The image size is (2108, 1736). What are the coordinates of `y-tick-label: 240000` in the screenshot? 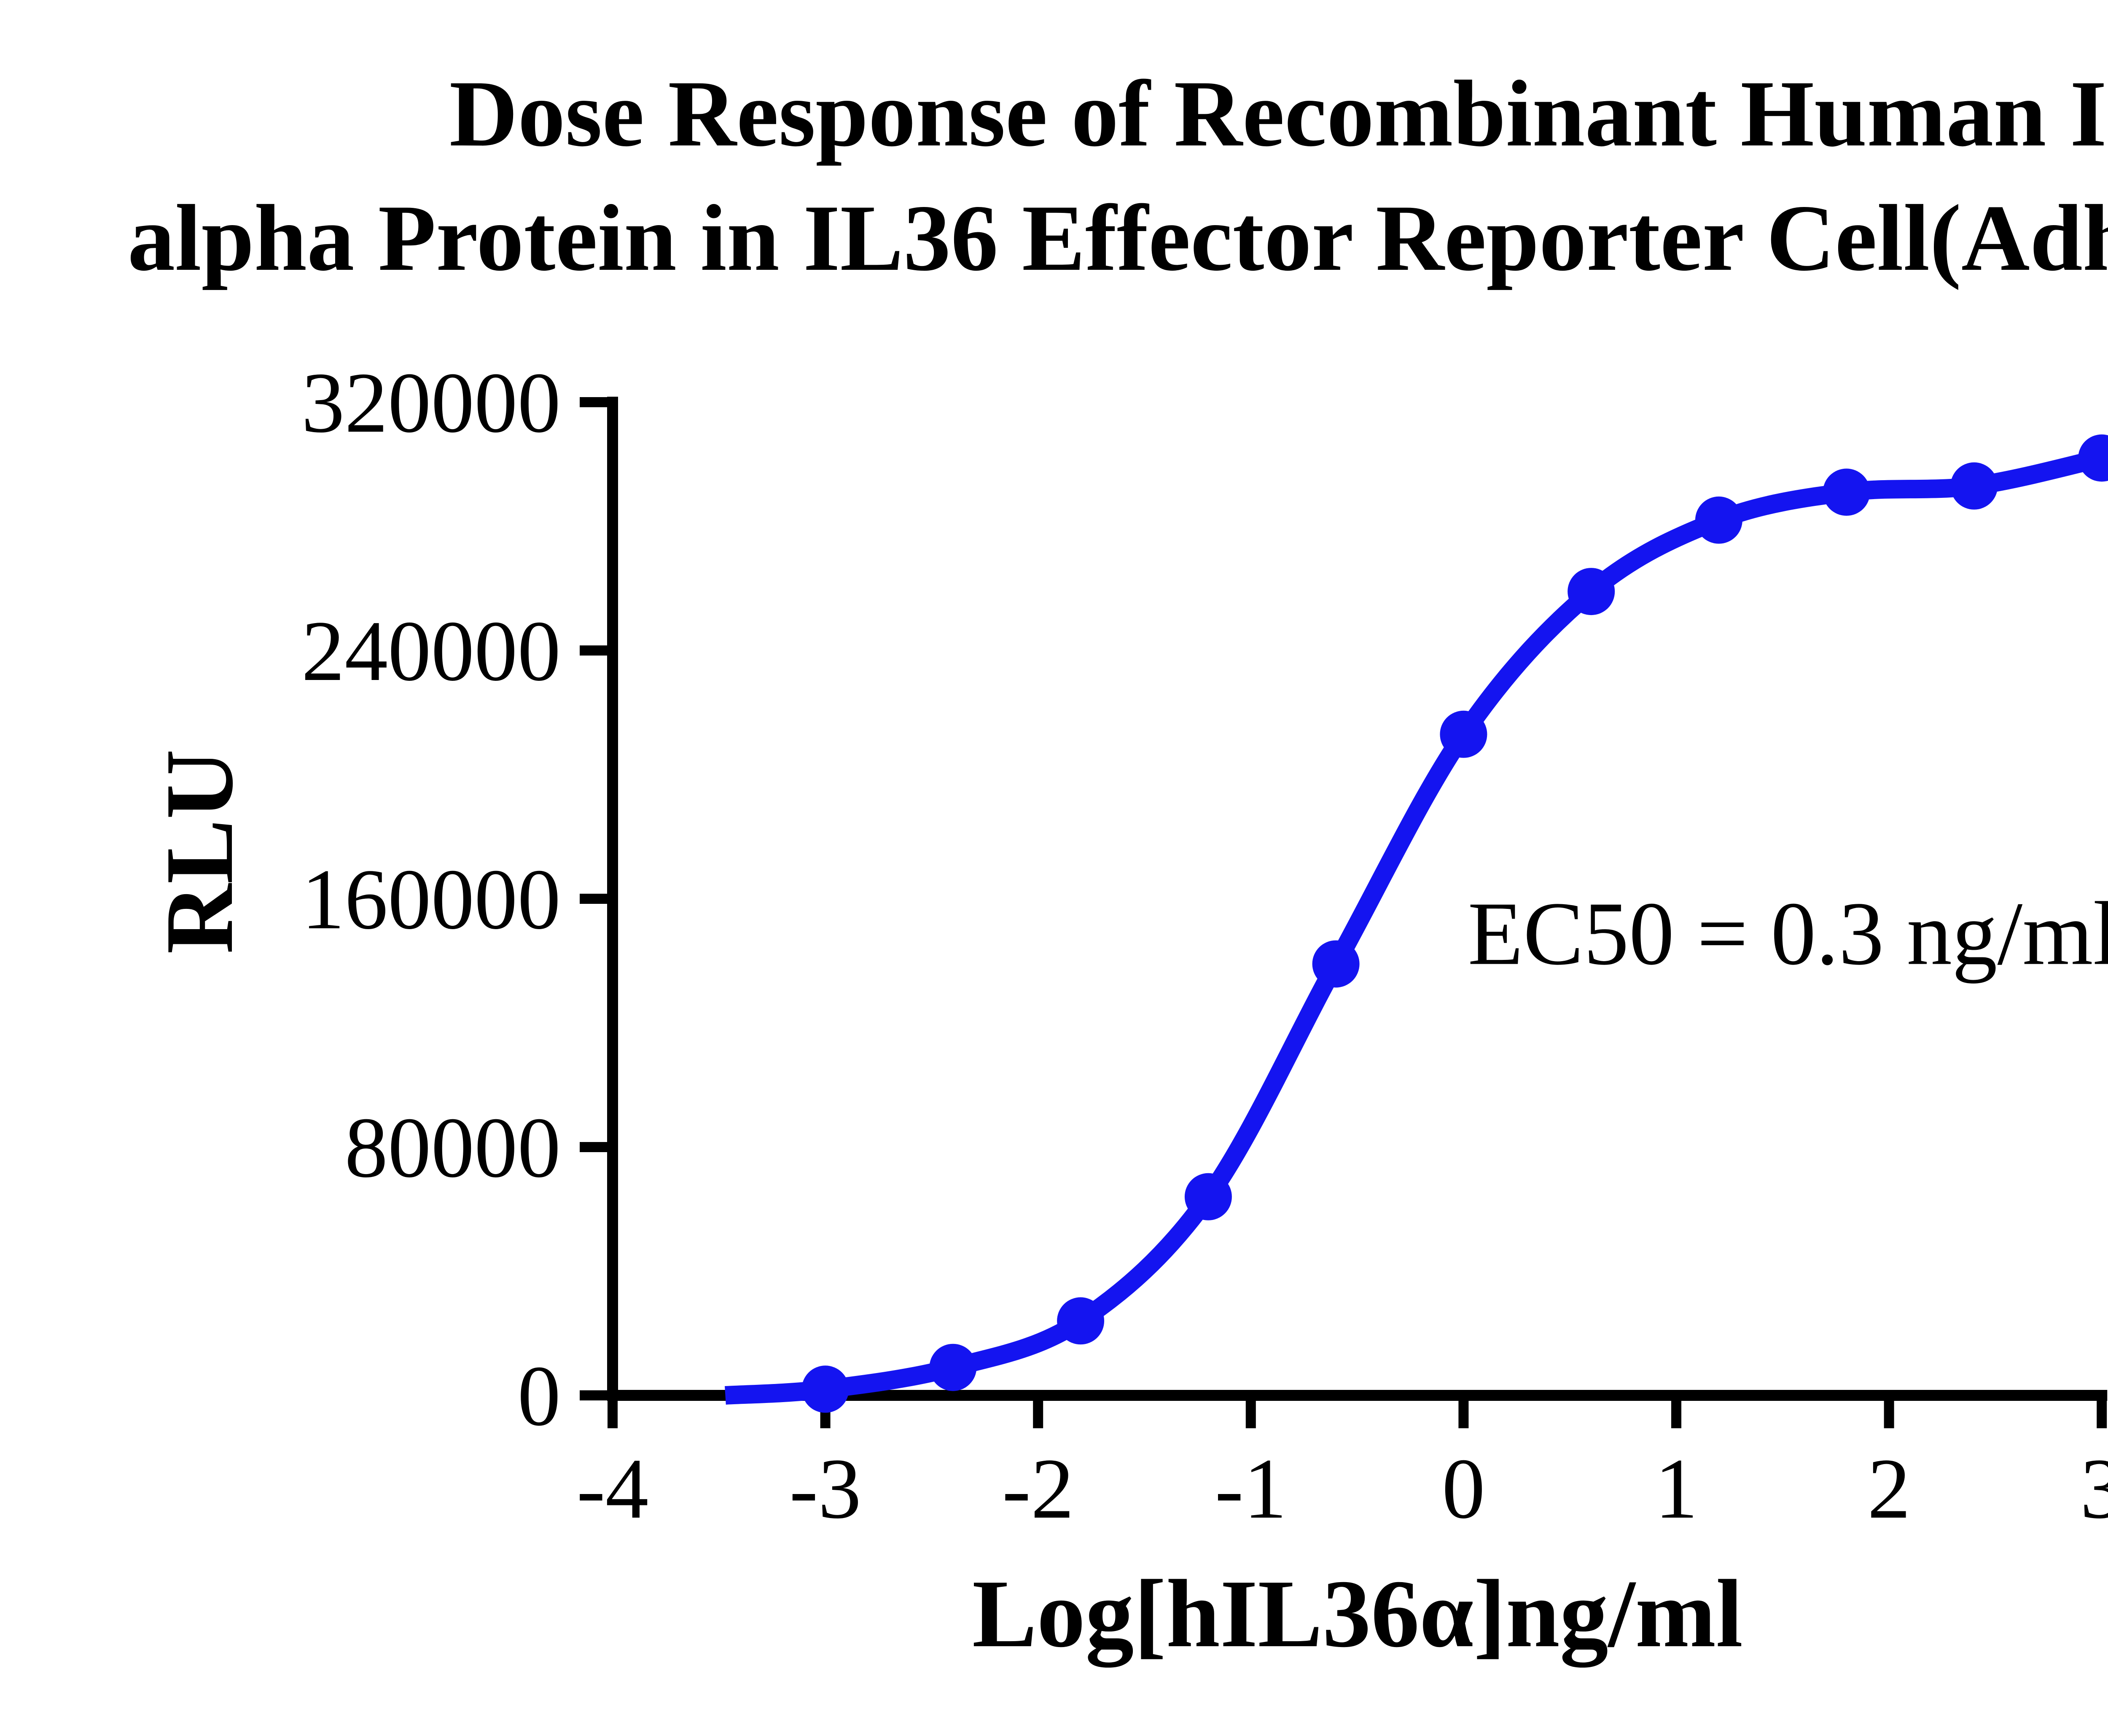 It's located at (431, 651).